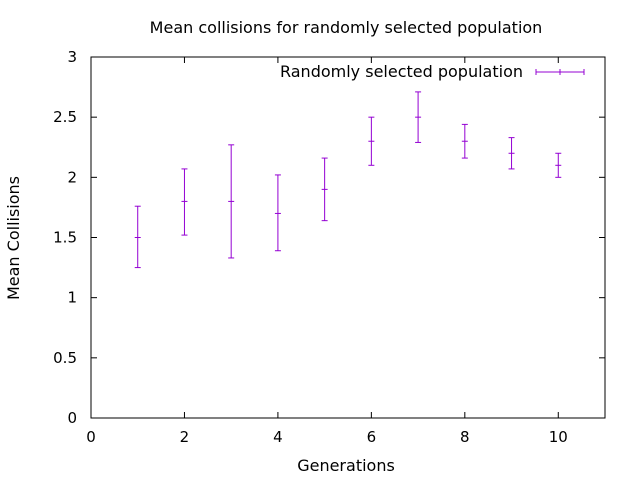  What do you see at coordinates (65, 358) in the screenshot?
I see `y-tick-label: 0.5` at bounding box center [65, 358].